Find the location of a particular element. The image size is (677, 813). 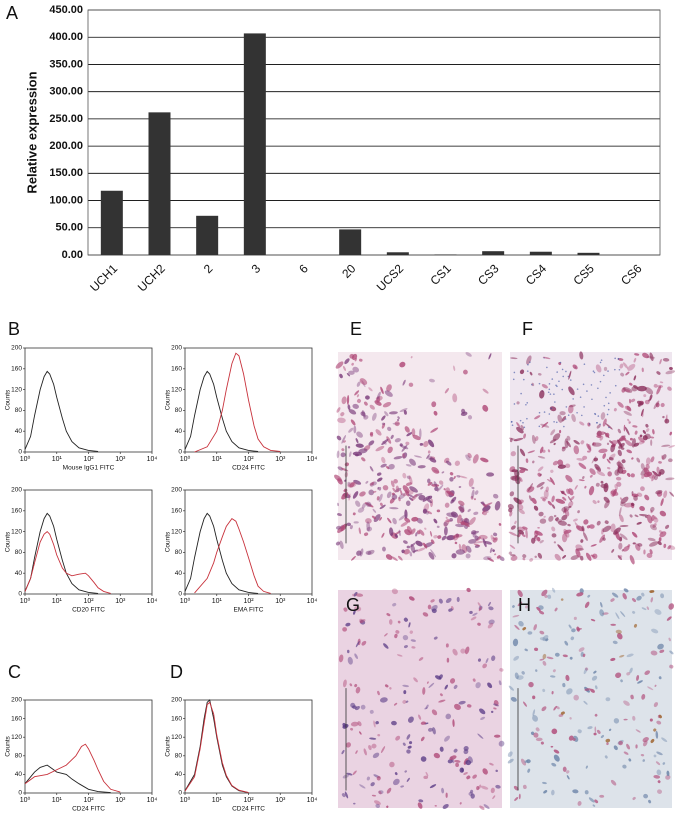

histogram-line is located at coordinates (61, 553).